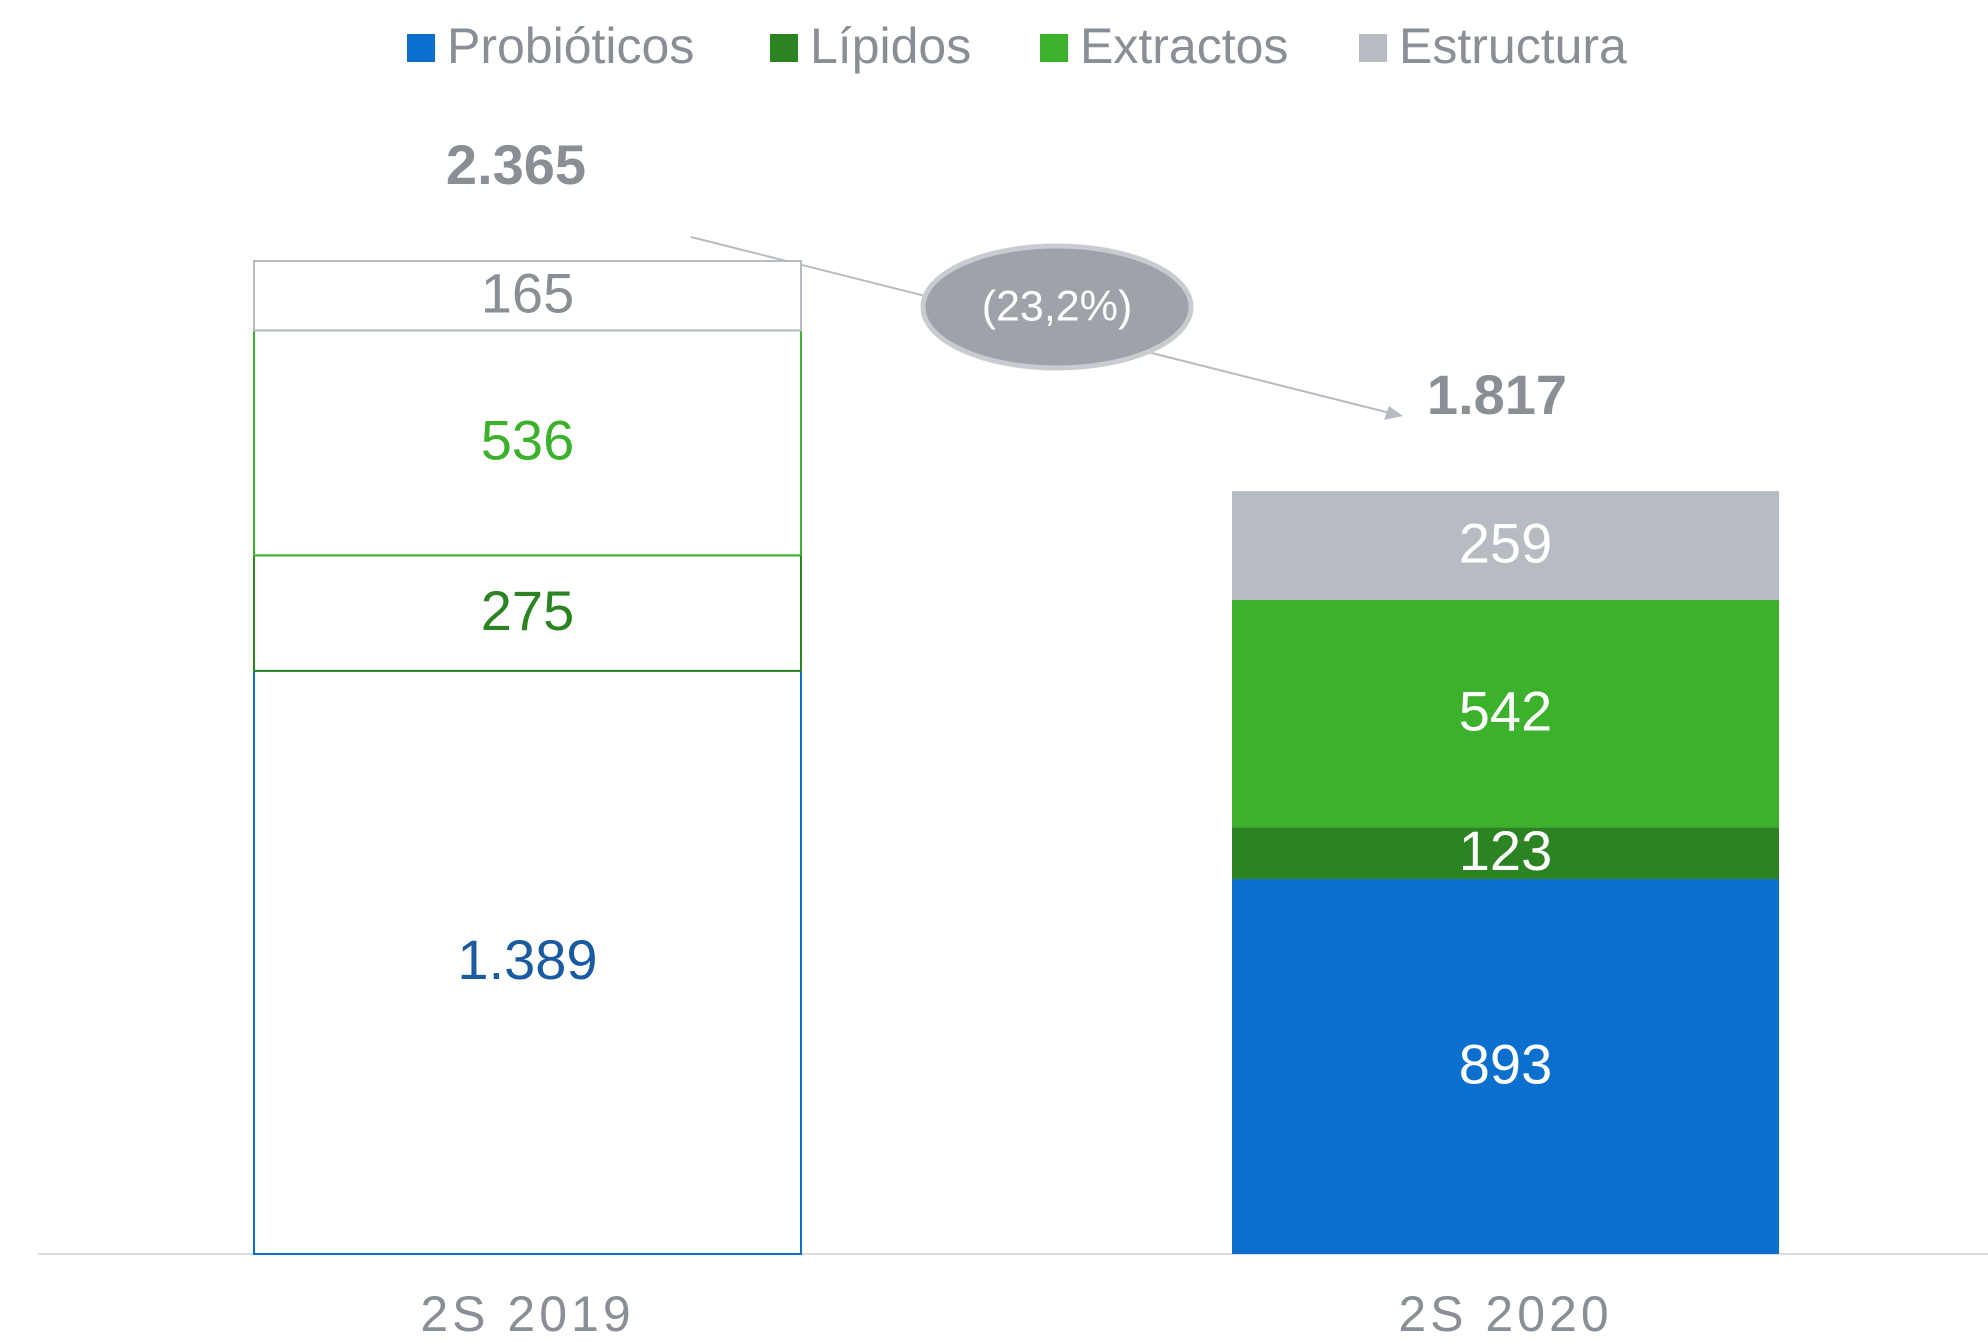  Describe the element at coordinates (570, 46) in the screenshot. I see `legend-label: Probióticos` at that location.